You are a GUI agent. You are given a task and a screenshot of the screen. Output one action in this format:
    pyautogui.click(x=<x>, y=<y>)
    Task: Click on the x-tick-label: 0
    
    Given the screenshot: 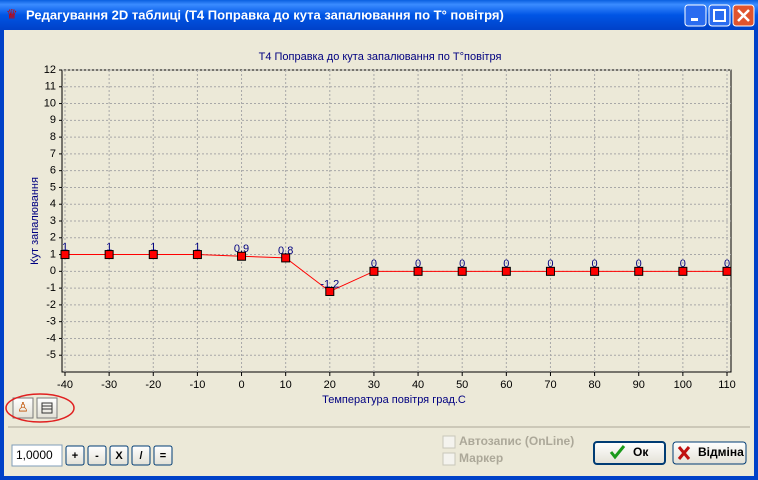 What is the action you would take?
    pyautogui.click(x=241, y=385)
    